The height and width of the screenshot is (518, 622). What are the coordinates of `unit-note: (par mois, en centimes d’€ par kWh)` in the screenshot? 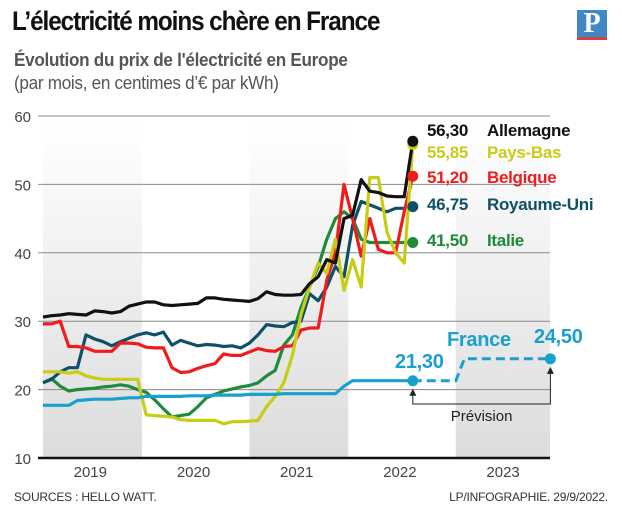 It's located at (146, 83).